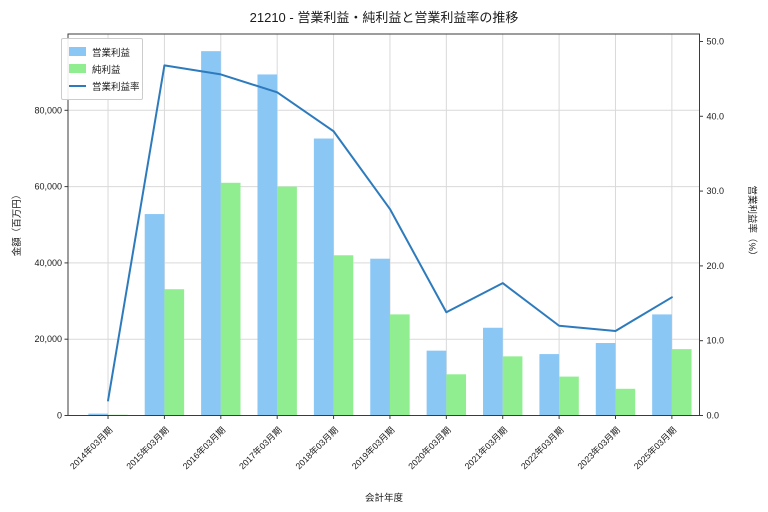  Describe the element at coordinates (383, 498) in the screenshot. I see `x-axis-label: 会計年度` at that location.